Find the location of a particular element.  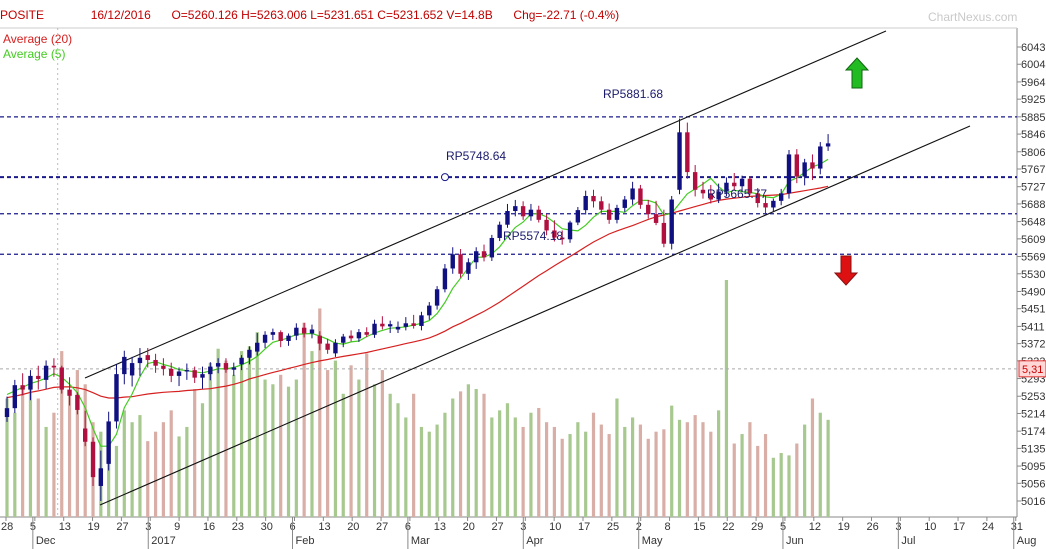

month-label: May is located at coordinates (652, 541).